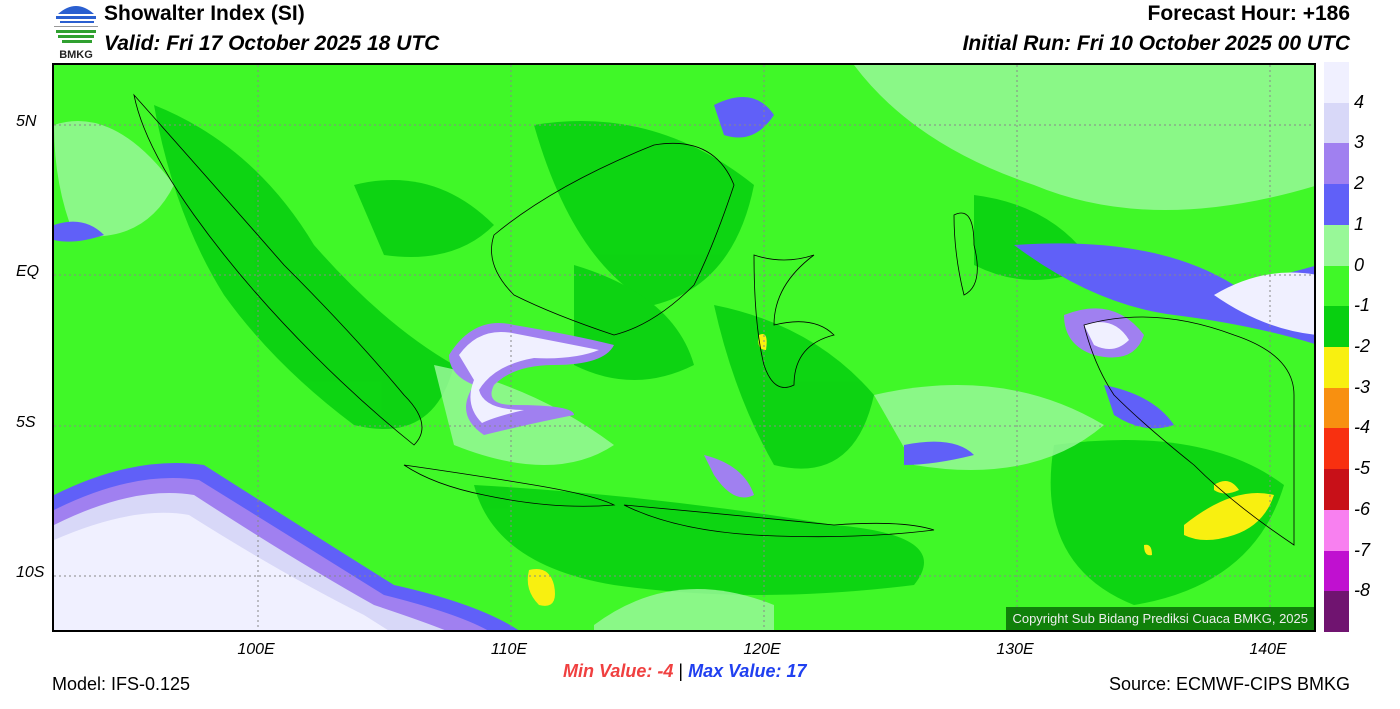  I want to click on colorbar-label: -5, so click(1362, 468).